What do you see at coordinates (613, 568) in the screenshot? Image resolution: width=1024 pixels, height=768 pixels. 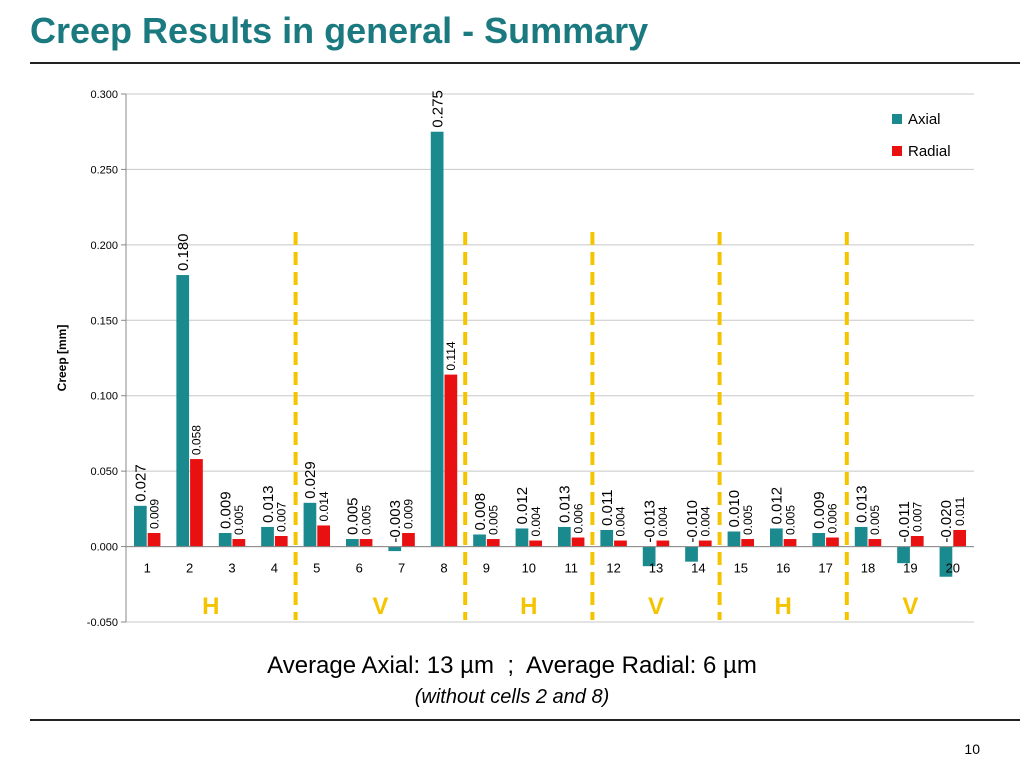 I see `x-tick-label: 12` at bounding box center [613, 568].